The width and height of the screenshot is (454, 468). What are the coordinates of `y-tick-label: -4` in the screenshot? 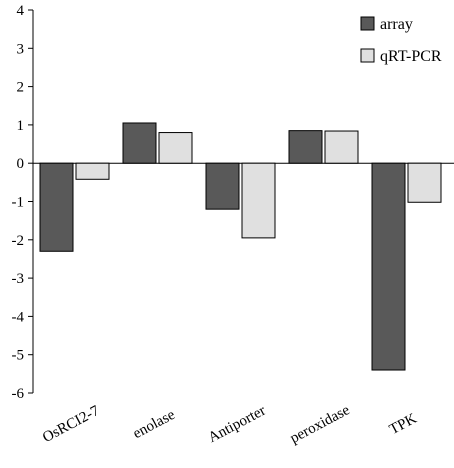 It's located at (18, 317).